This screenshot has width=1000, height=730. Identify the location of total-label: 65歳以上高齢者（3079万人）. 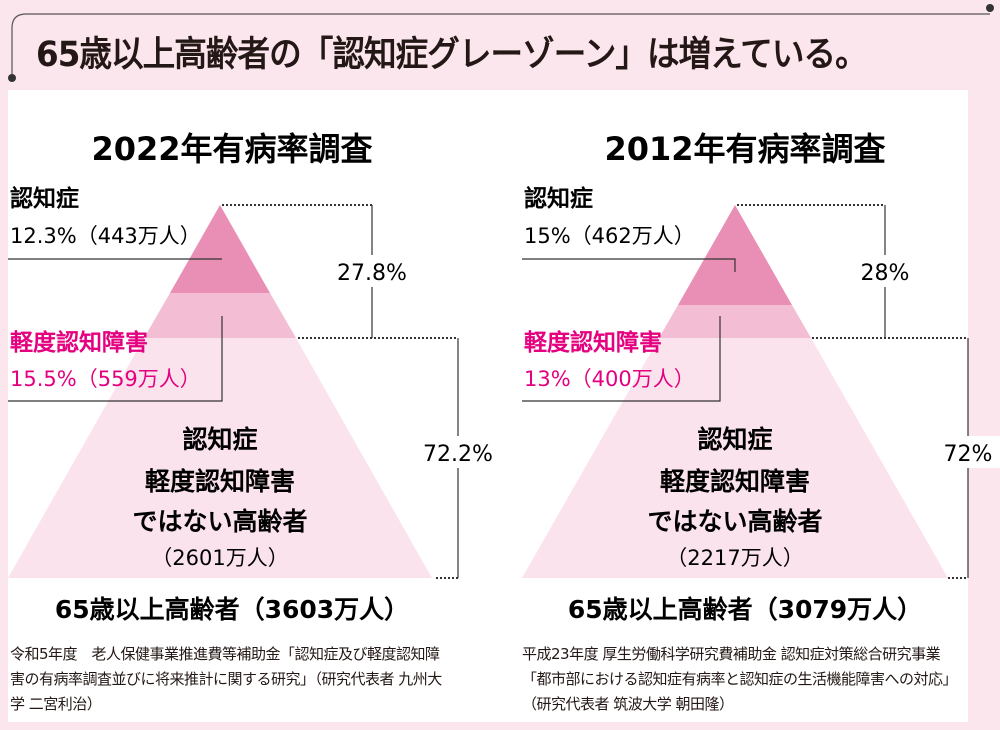
(745, 609).